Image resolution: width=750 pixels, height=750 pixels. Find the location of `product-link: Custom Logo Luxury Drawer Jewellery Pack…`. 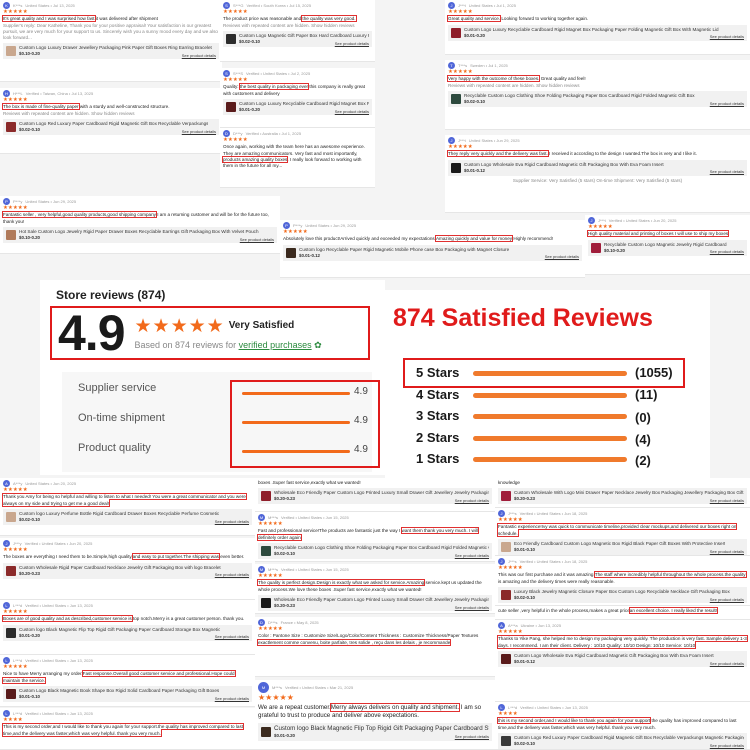

product-link: Custom Logo Luxury Drawer Jewellery Pack… is located at coordinates (111, 51).